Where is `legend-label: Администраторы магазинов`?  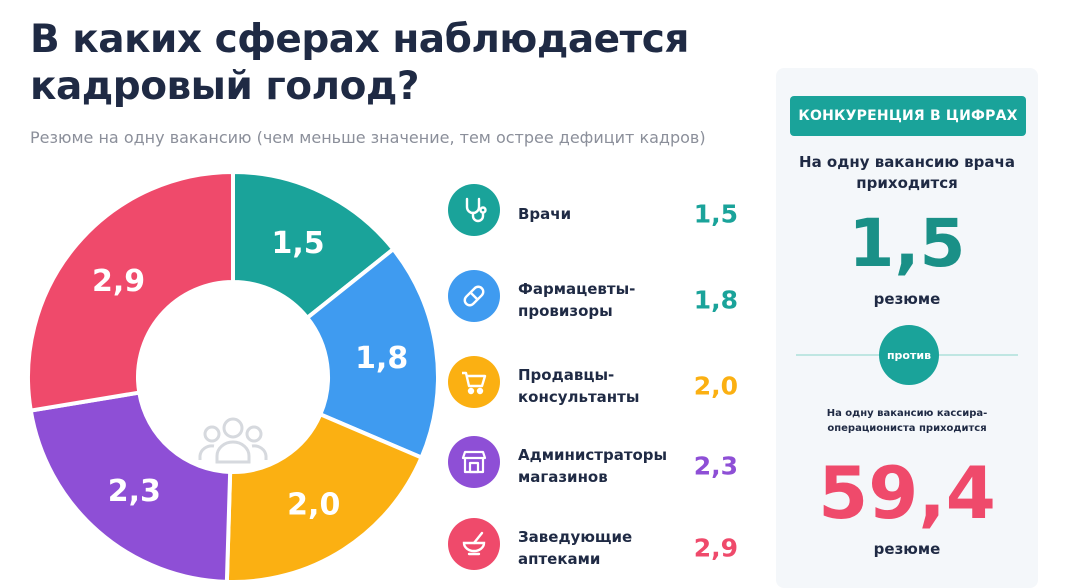
legend-label: Администраторы магазинов is located at coordinates (593, 466).